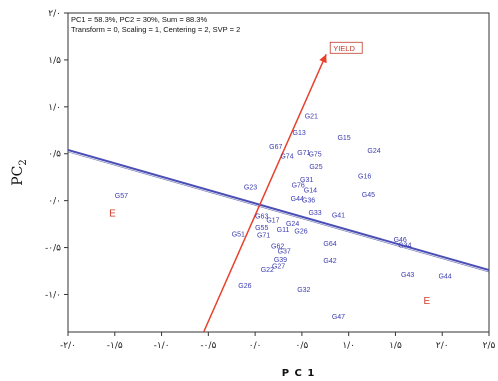 Image resolution: width=498 pixels, height=381 pixels. What do you see at coordinates (280, 260) in the screenshot?
I see `genotype-label-g39: G39` at bounding box center [280, 260].